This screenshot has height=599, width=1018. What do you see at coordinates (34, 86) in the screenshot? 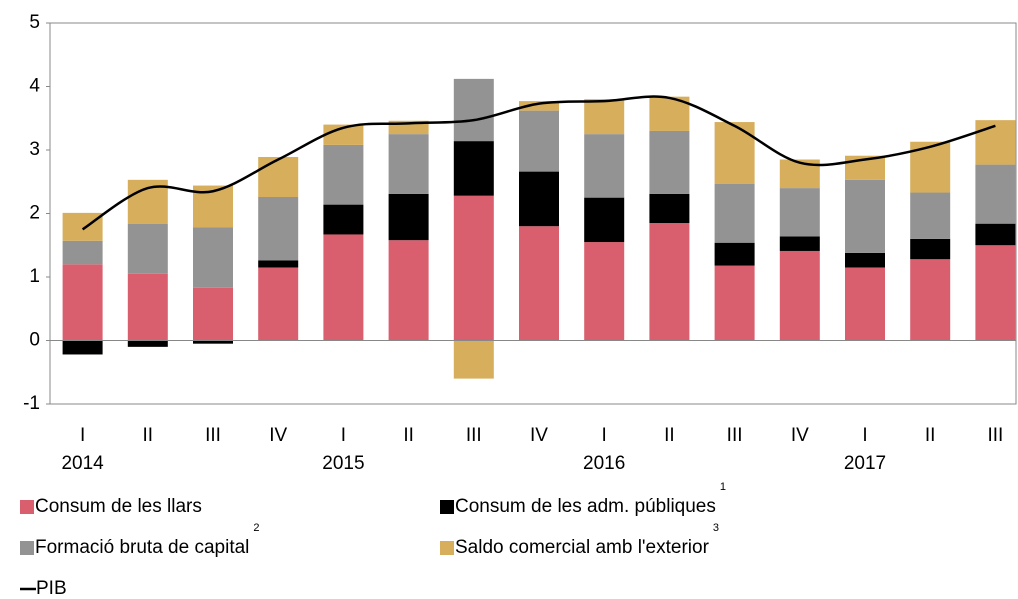
I see `y-tick-label: 4` at bounding box center [34, 86].